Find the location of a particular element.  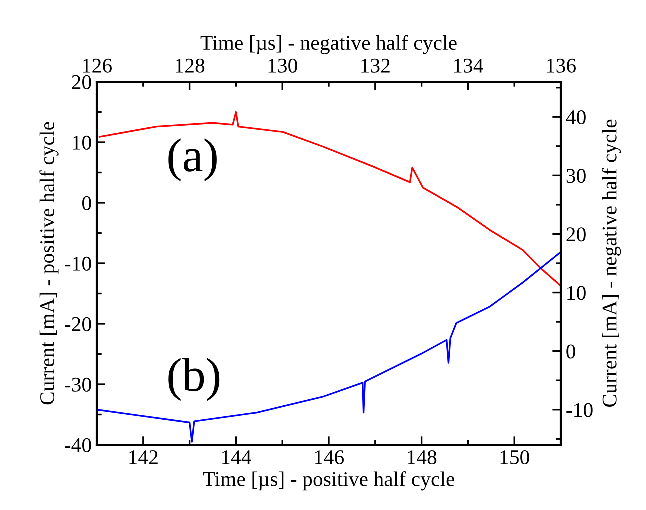

x2-tick-label: 128 is located at coordinates (190, 65).